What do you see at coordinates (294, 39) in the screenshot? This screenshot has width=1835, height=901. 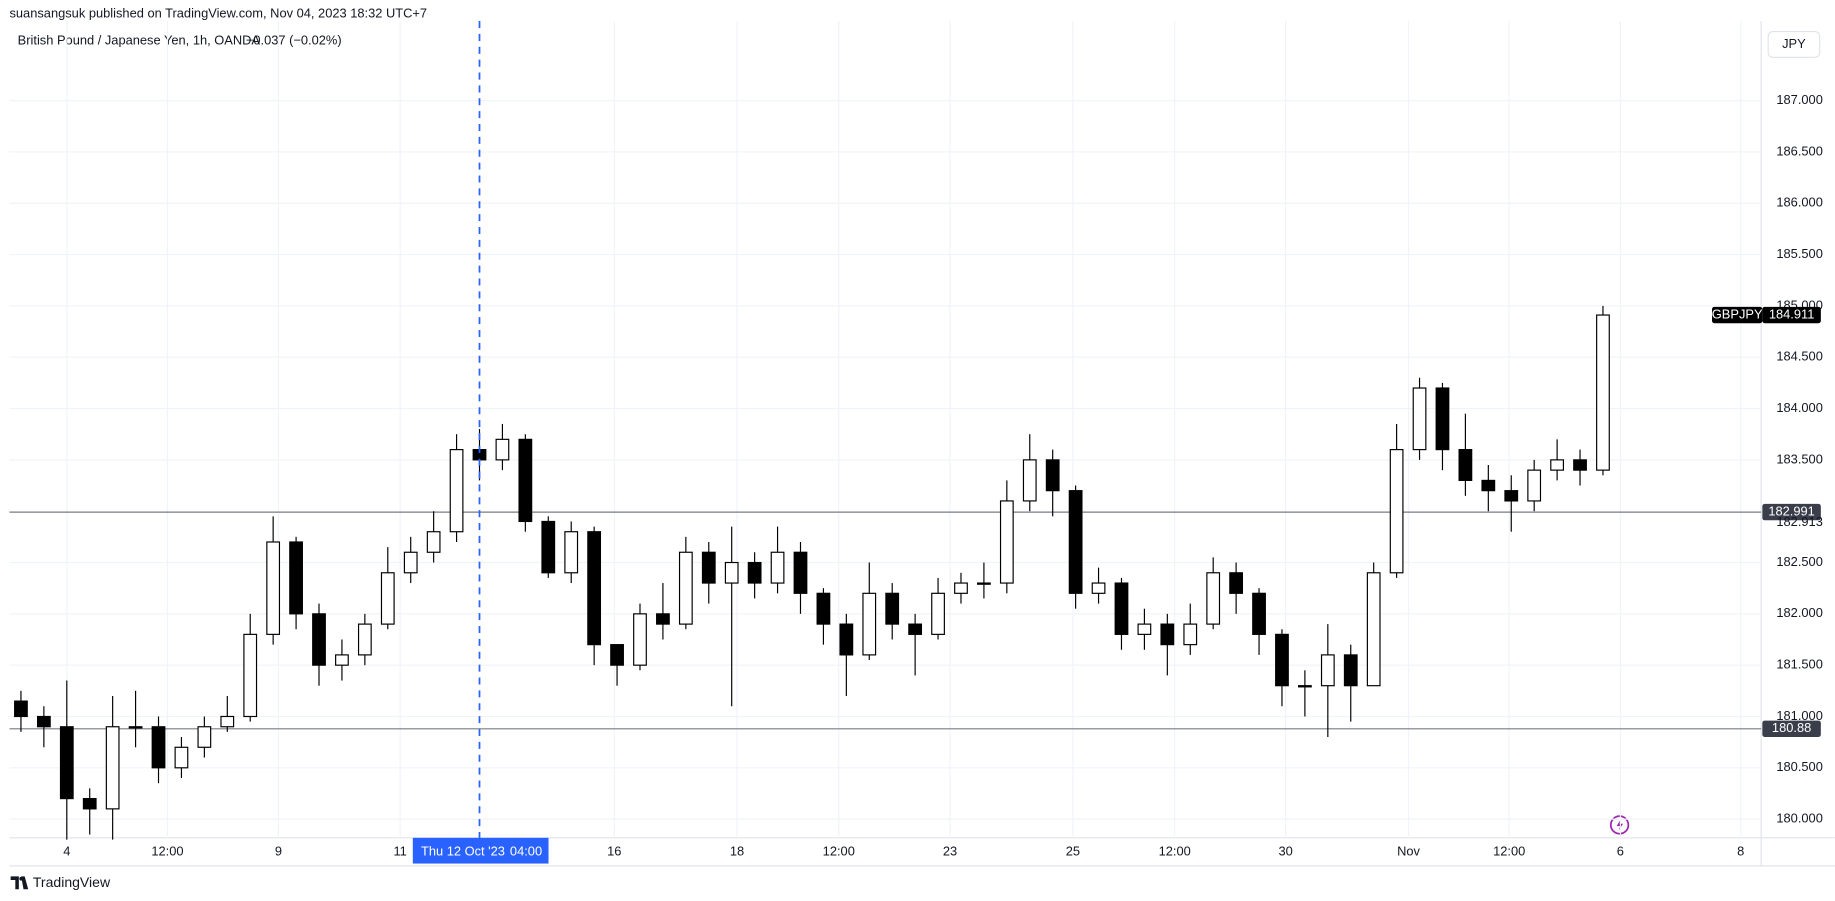 I see `change: −0.037 (−0.02%)` at bounding box center [294, 39].